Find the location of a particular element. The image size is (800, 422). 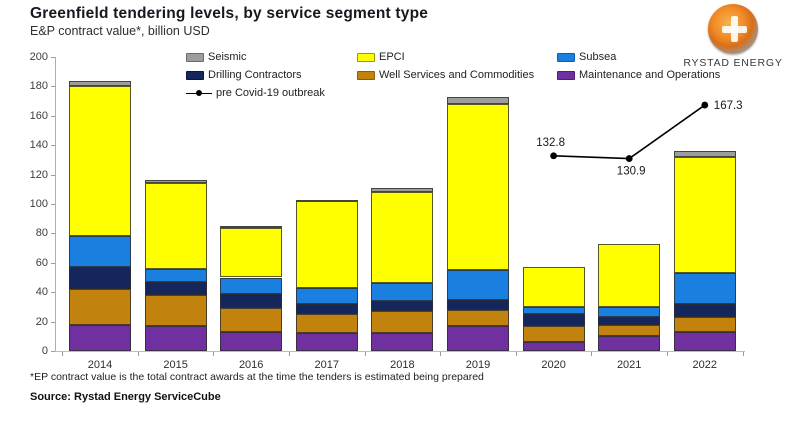

bar-segment-epci-2018 is located at coordinates (402, 238).